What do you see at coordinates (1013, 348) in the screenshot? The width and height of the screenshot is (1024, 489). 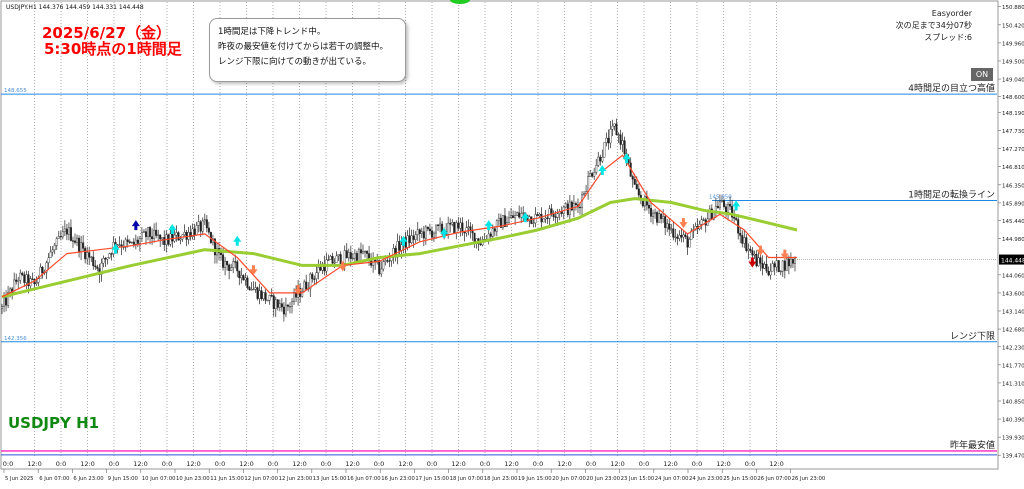 I see `price-tick-label: 142.230` at bounding box center [1013, 348].